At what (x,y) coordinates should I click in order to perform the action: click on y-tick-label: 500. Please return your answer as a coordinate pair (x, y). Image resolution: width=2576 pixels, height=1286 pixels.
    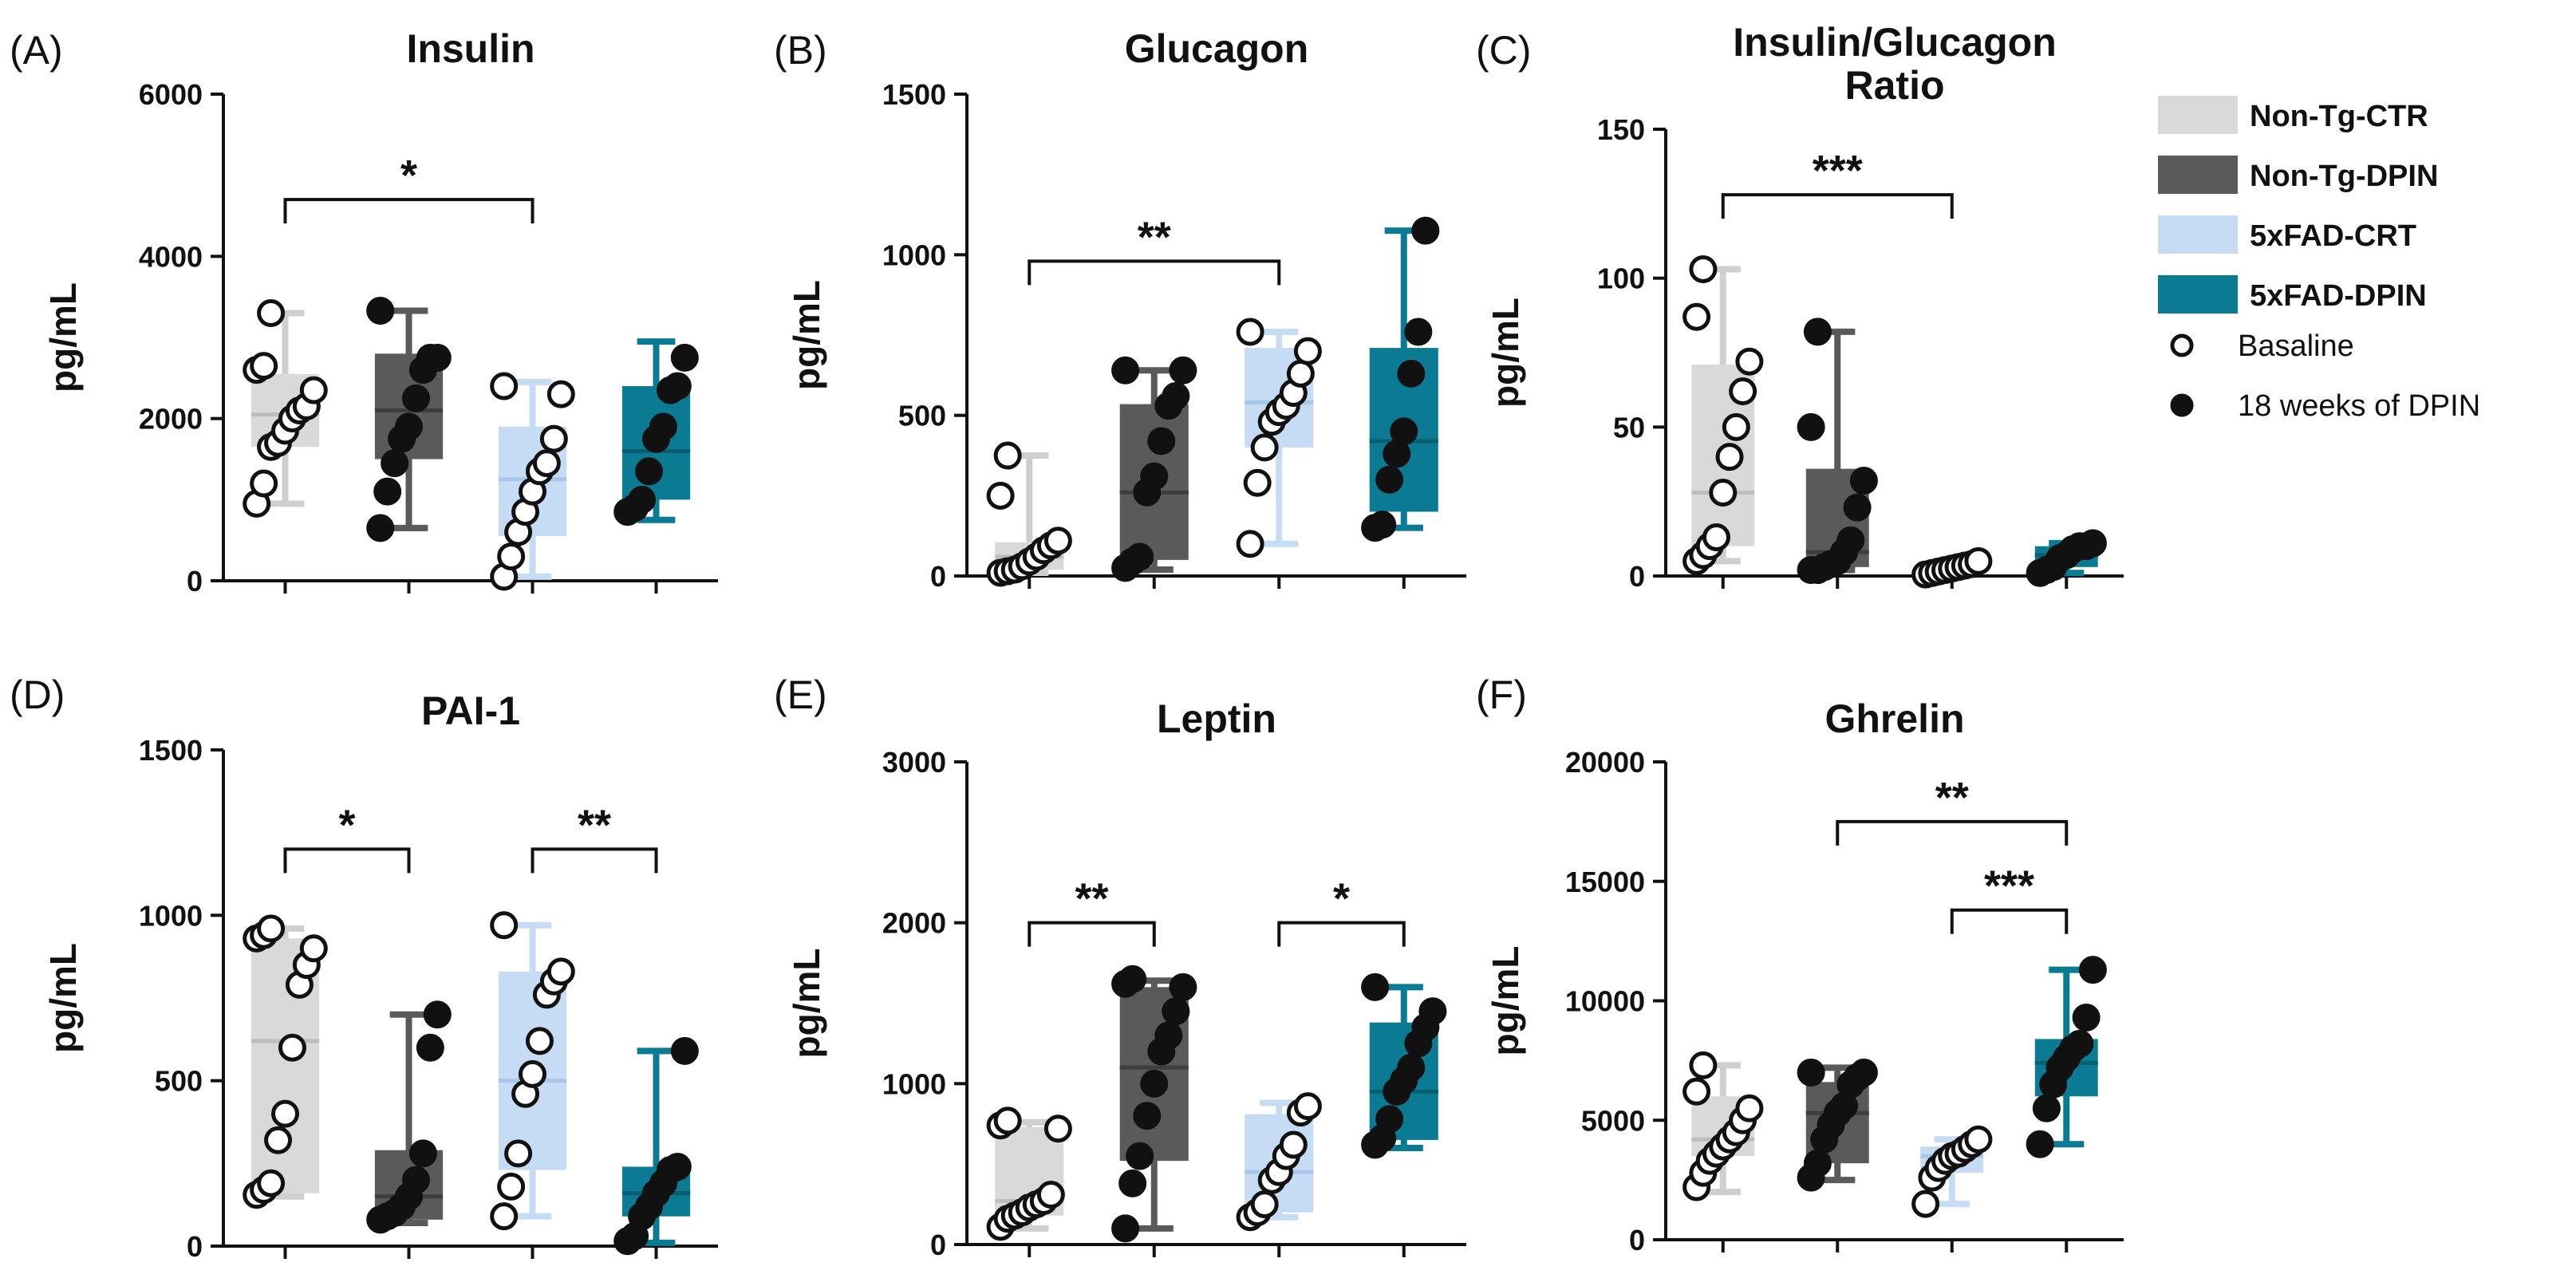
    Looking at the image, I should click on (922, 416).